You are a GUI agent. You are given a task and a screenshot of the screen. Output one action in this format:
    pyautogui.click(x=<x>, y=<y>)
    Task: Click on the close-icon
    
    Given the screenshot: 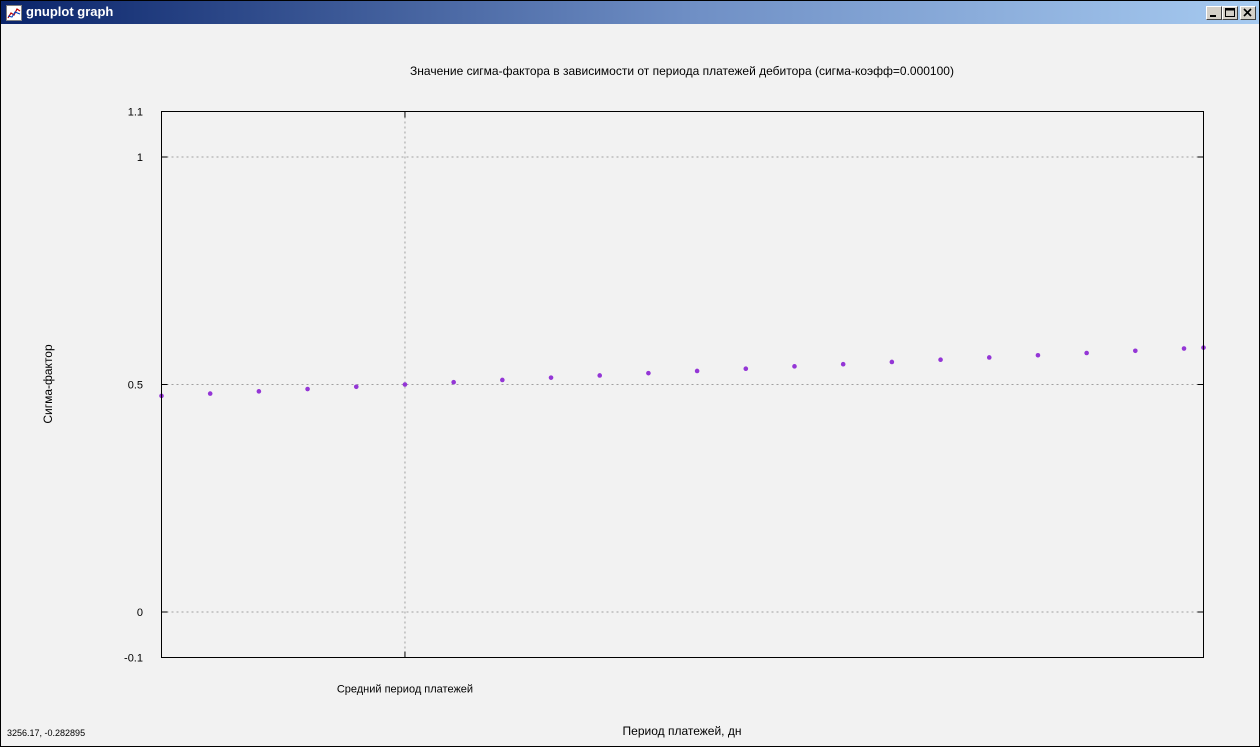 What is the action you would take?
    pyautogui.click(x=1247, y=12)
    